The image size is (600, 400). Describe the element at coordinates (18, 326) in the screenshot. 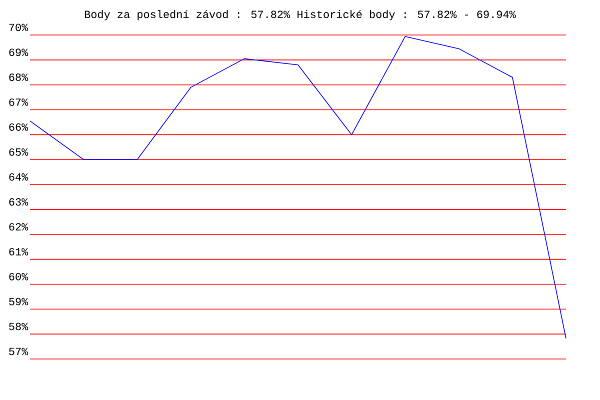

I see `y-tick-label: 58%` at that location.